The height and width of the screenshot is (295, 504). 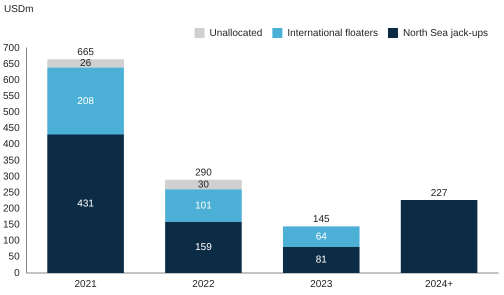 I want to click on y-tick-label: 400, so click(x=11, y=144).